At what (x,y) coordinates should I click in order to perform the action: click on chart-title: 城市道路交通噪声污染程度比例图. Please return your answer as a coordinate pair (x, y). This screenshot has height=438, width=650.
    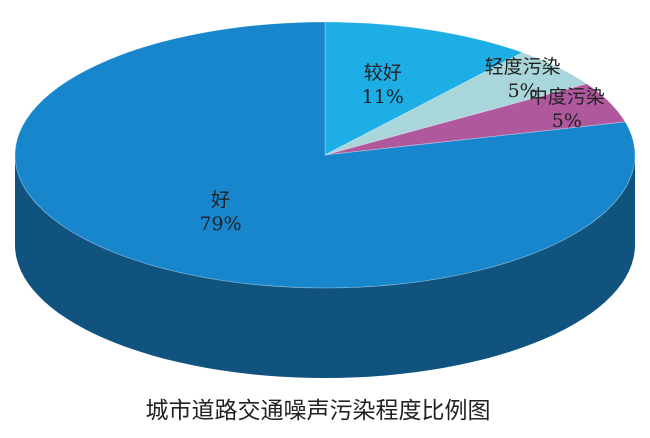
    Looking at the image, I should click on (318, 411).